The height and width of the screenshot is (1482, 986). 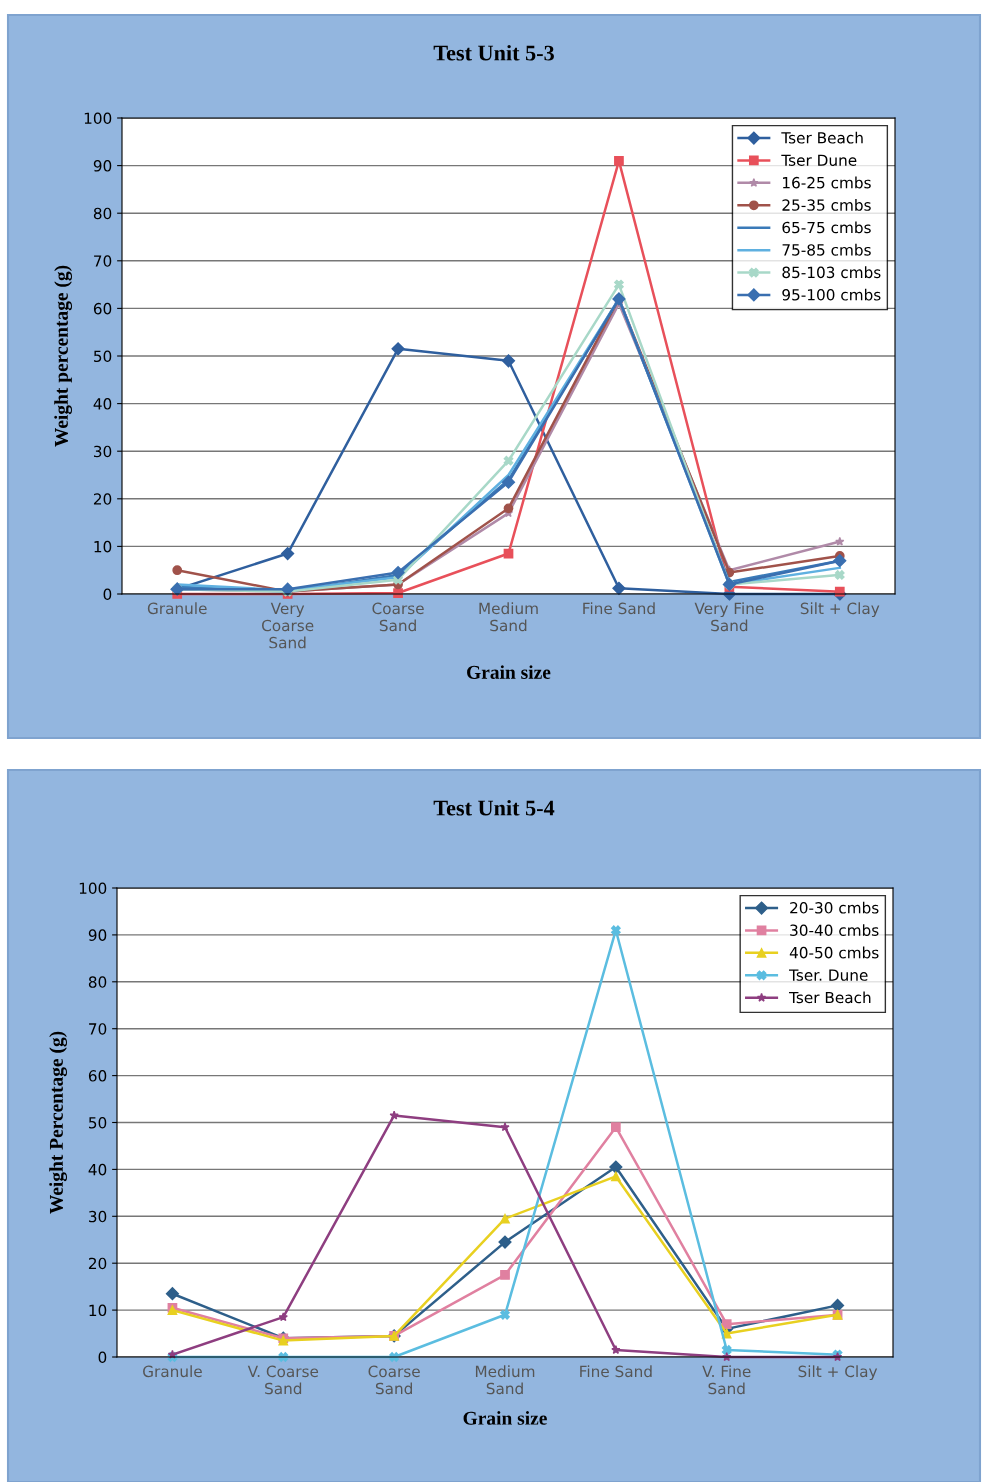 What do you see at coordinates (834, 952) in the screenshot?
I see `legend-label: 40-50 cmbs` at bounding box center [834, 952].